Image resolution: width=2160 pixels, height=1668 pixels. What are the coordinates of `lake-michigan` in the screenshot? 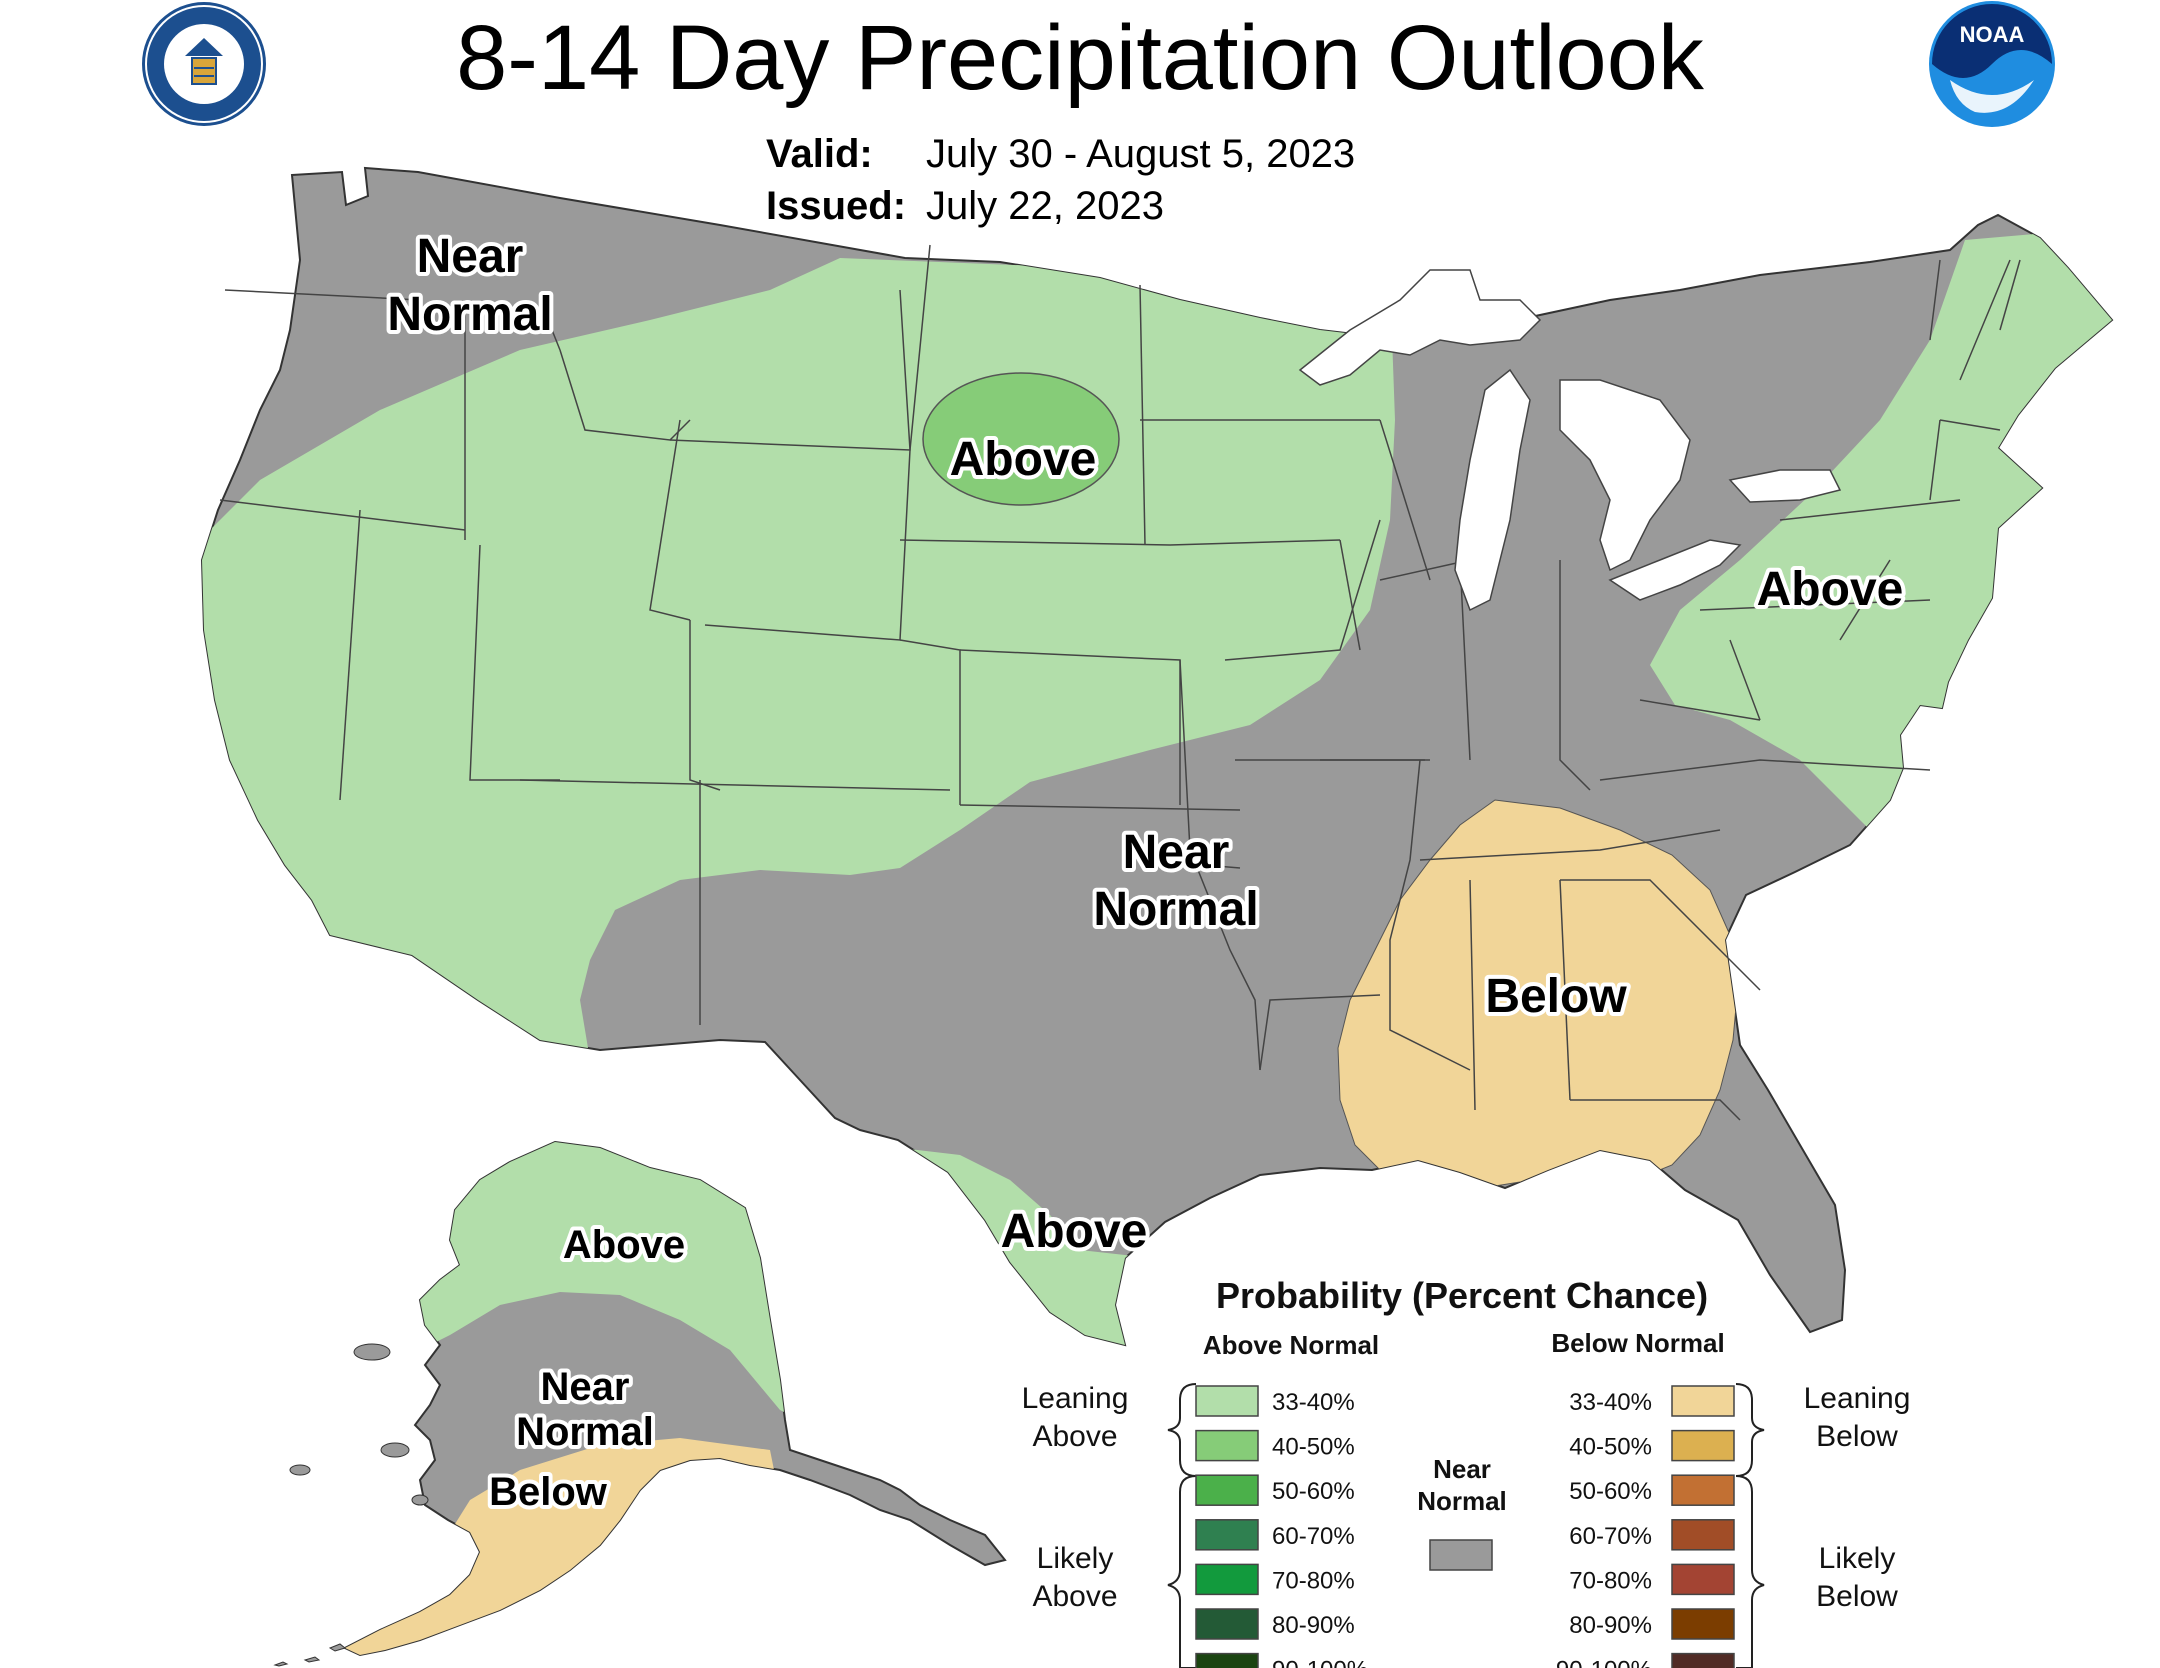 It's located at (1492, 490).